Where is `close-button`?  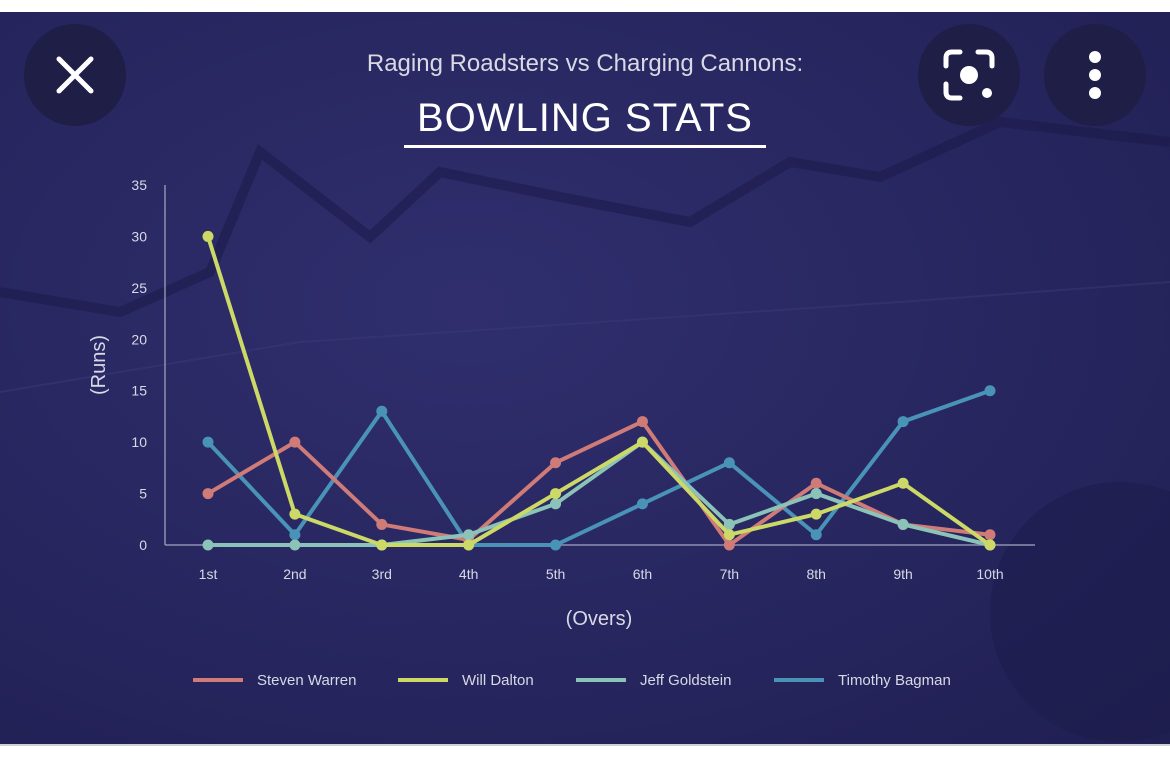 close-button is located at coordinates (75, 75).